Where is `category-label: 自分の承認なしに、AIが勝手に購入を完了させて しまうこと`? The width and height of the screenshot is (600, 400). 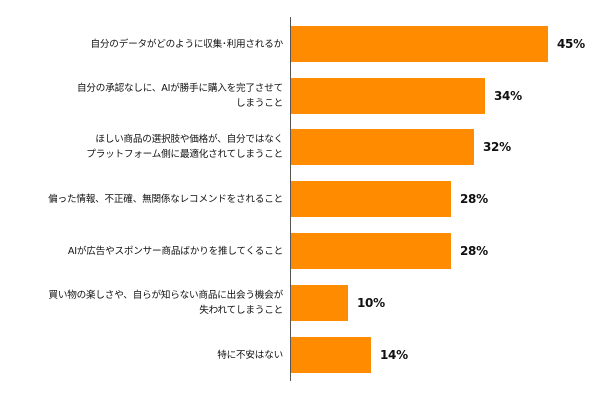 category-label: 自分の承認なしに、AIが勝手に購入を完了させて しまうこと is located at coordinates (180, 96).